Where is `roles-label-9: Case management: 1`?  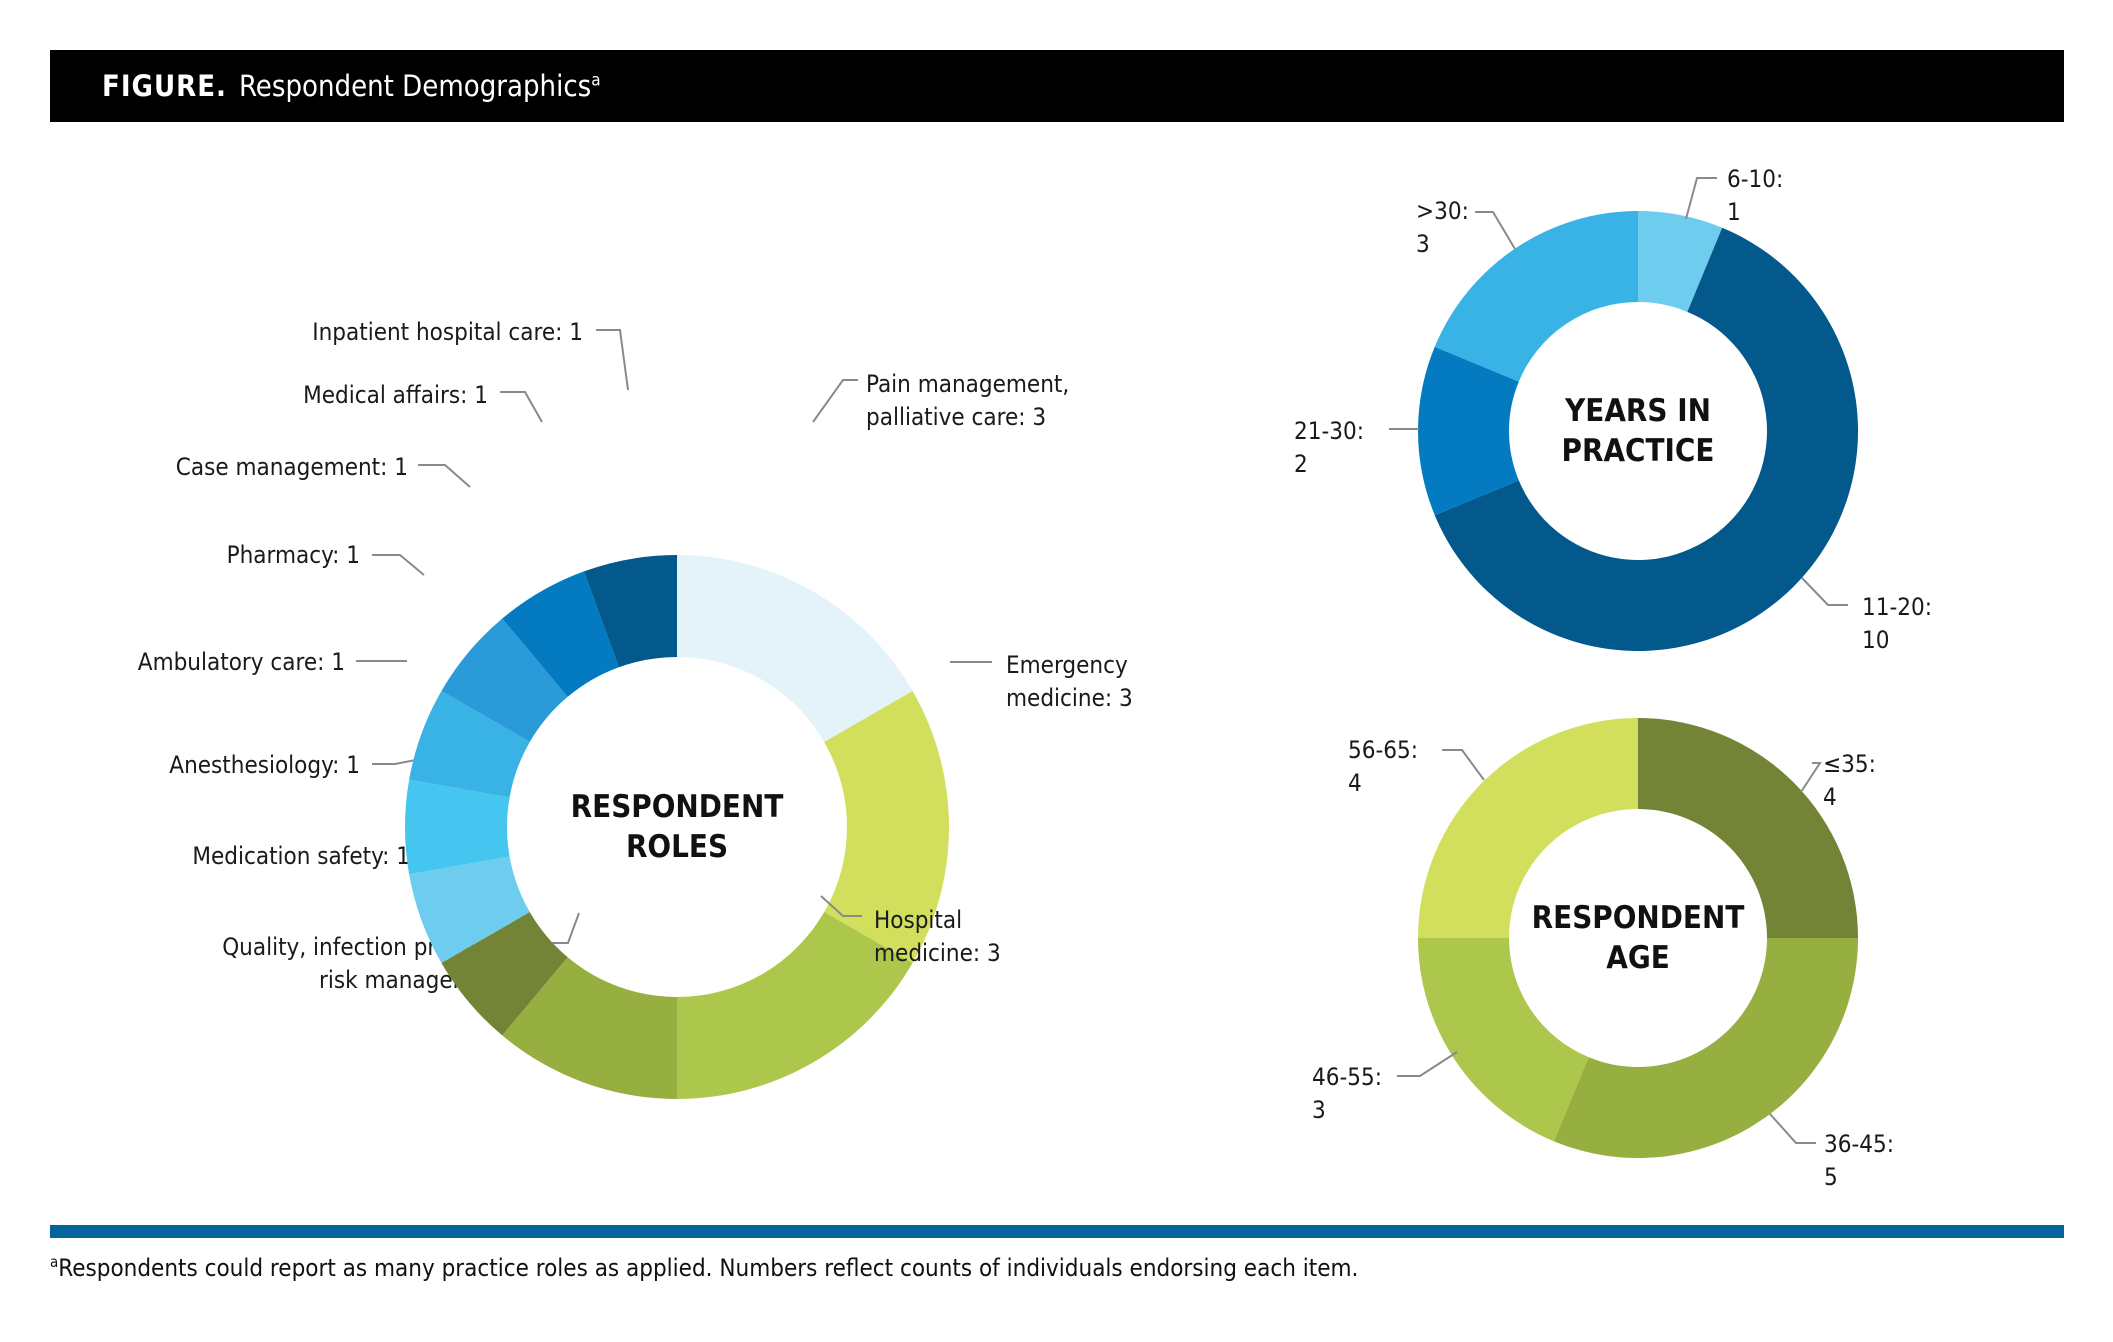 roles-label-9: Case management: 1 is located at coordinates (292, 467).